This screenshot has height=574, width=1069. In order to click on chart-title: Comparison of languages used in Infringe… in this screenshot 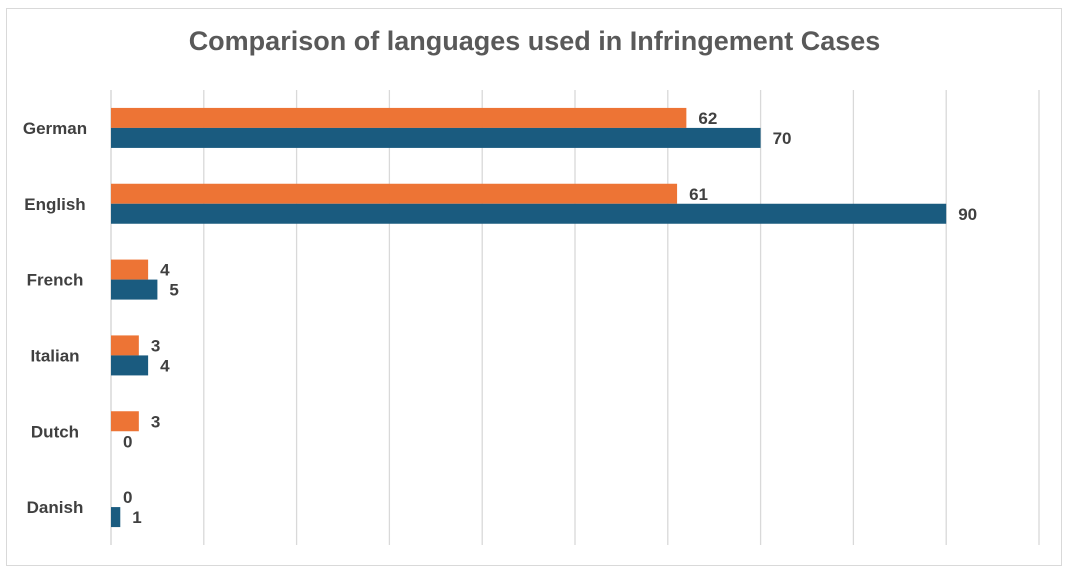, I will do `click(534, 41)`.